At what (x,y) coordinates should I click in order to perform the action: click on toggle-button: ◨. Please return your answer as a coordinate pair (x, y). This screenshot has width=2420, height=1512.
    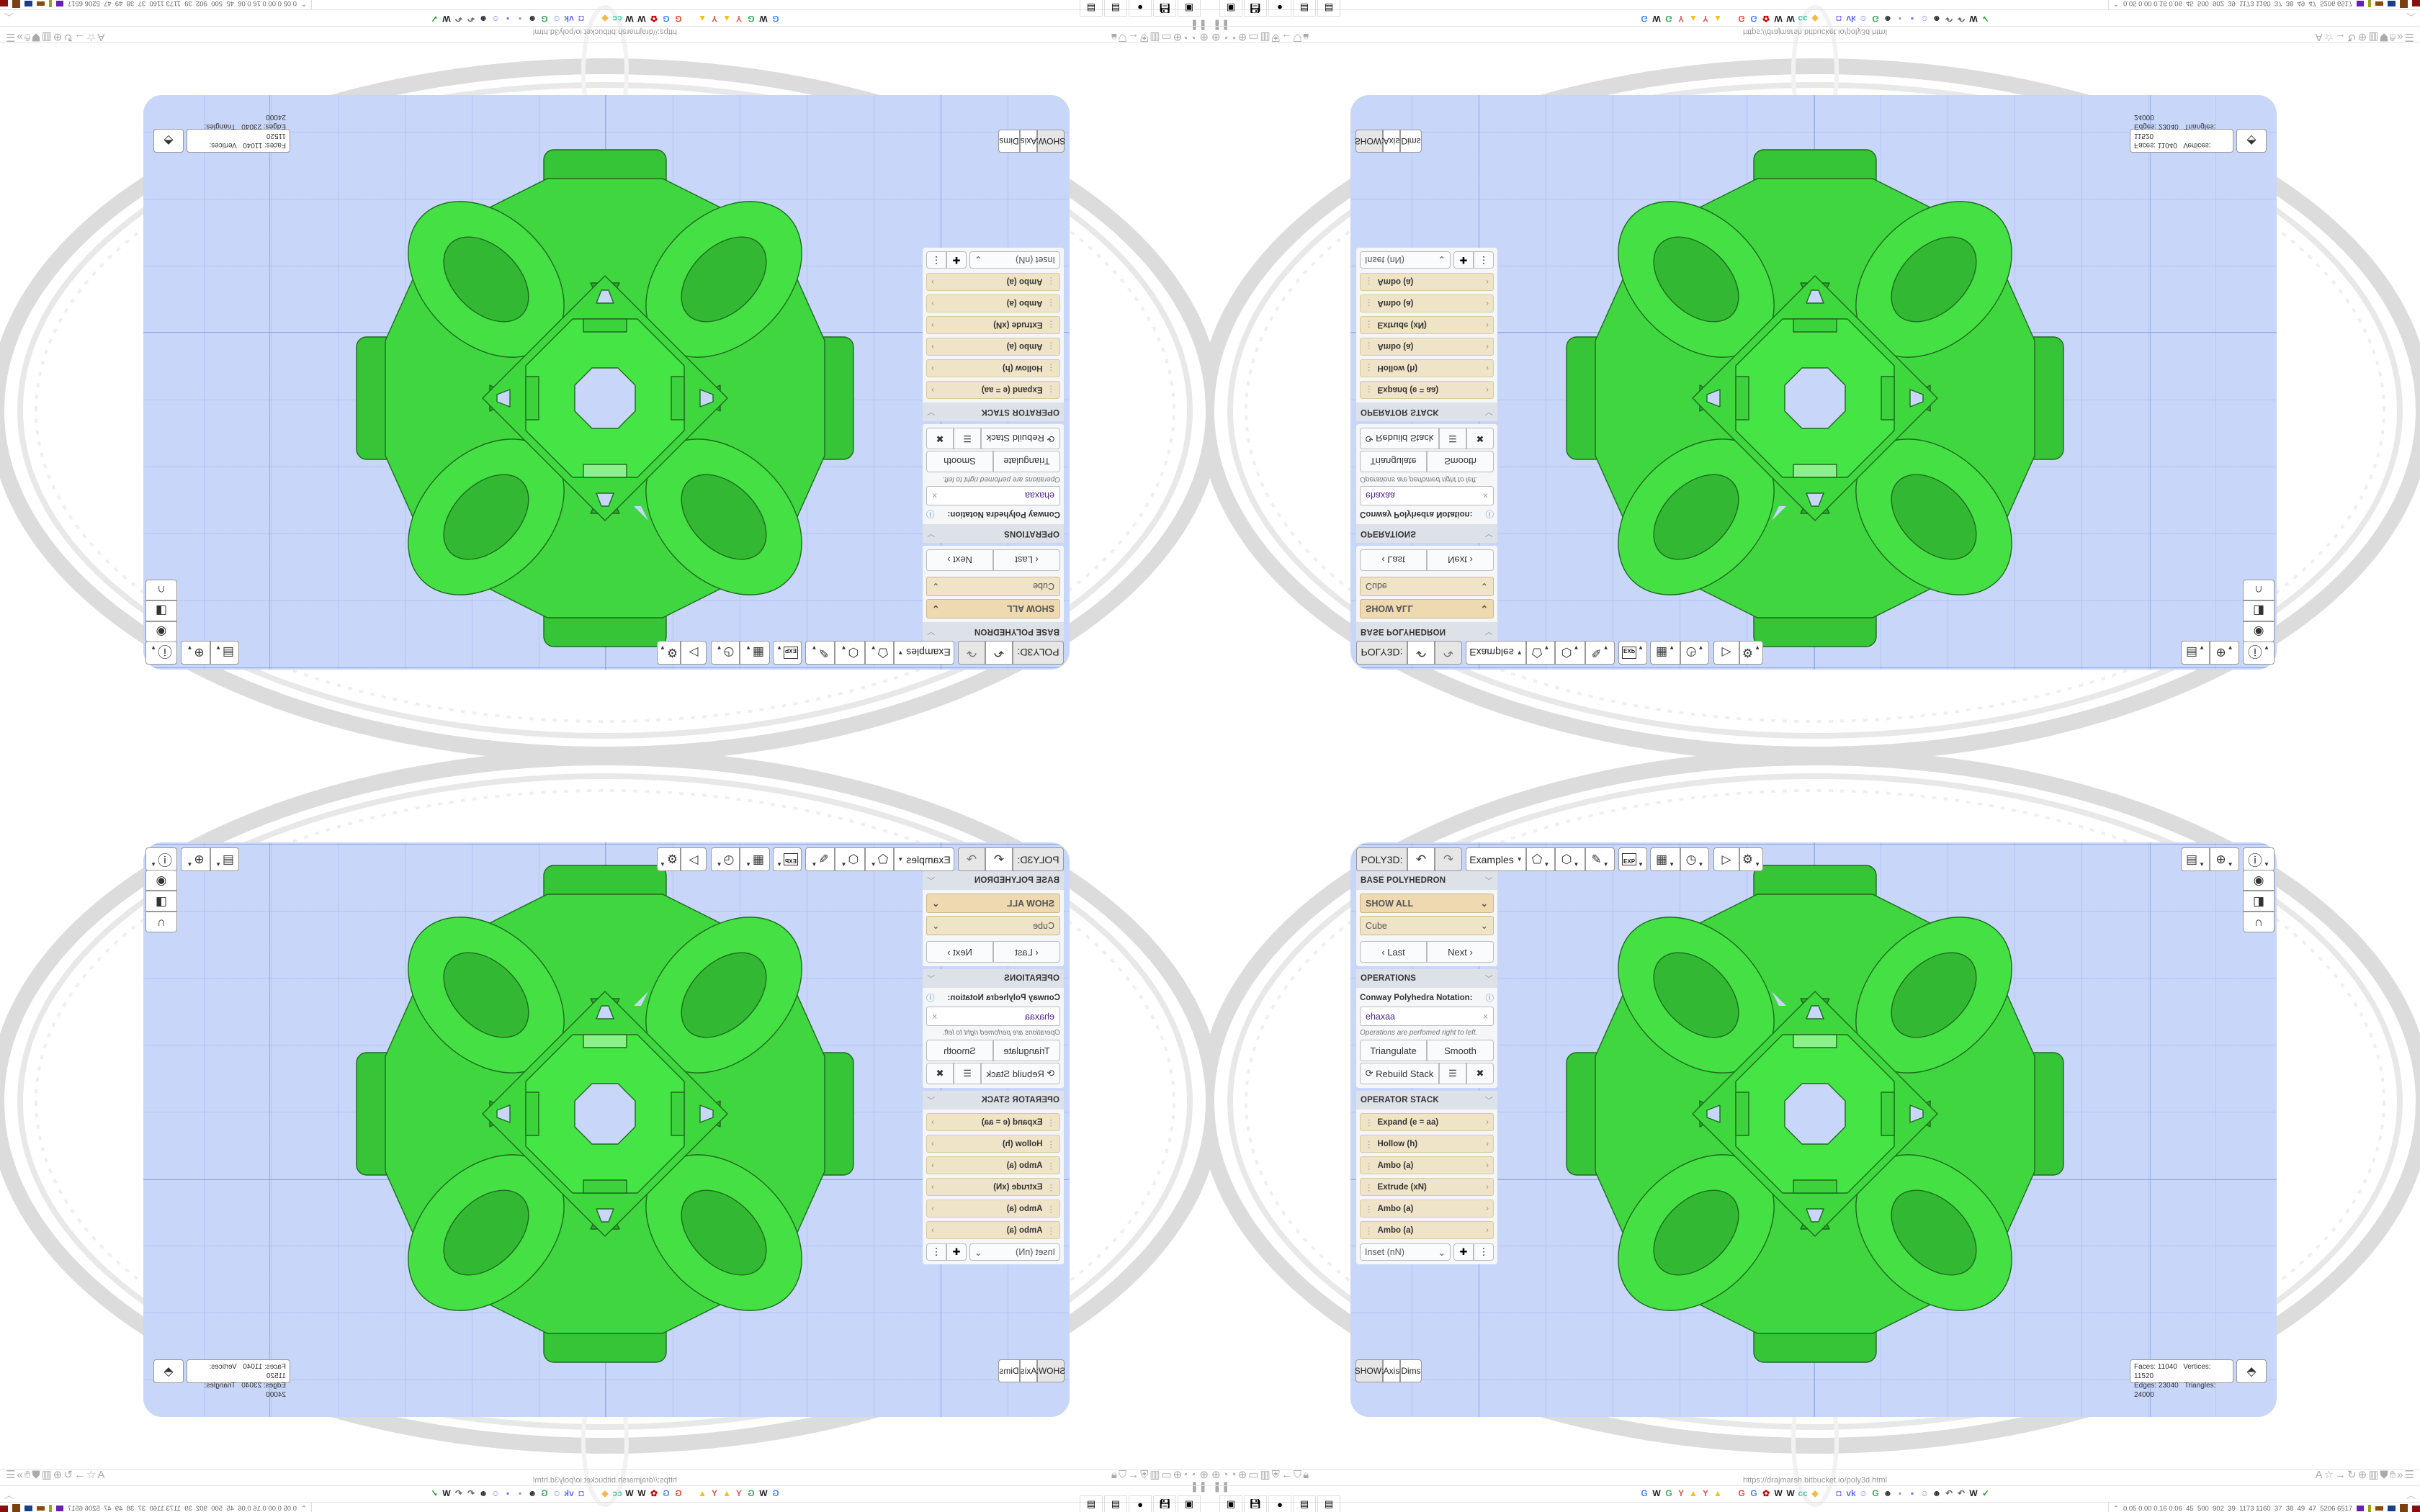
    Looking at the image, I should click on (2259, 610).